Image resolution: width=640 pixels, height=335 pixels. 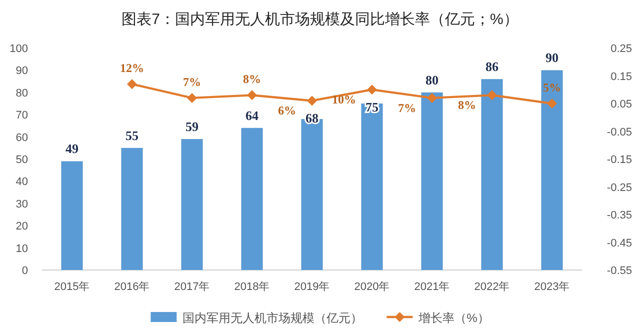 What do you see at coordinates (72, 287) in the screenshot?
I see `x-tick-label: 2015年` at bounding box center [72, 287].